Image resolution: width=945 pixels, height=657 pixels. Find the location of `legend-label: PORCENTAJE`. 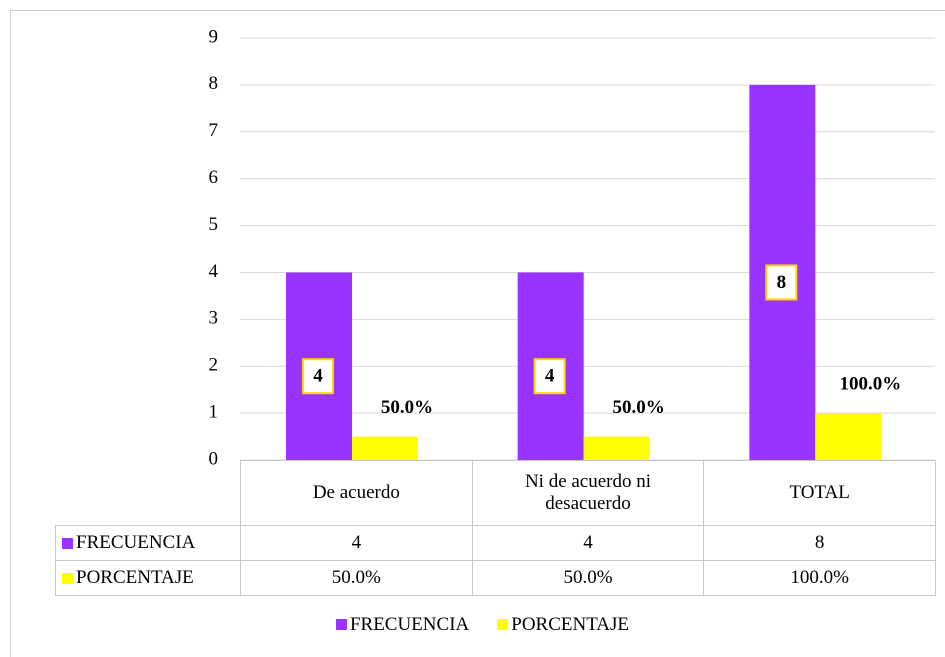

legend-label: PORCENTAJE is located at coordinates (570, 624).